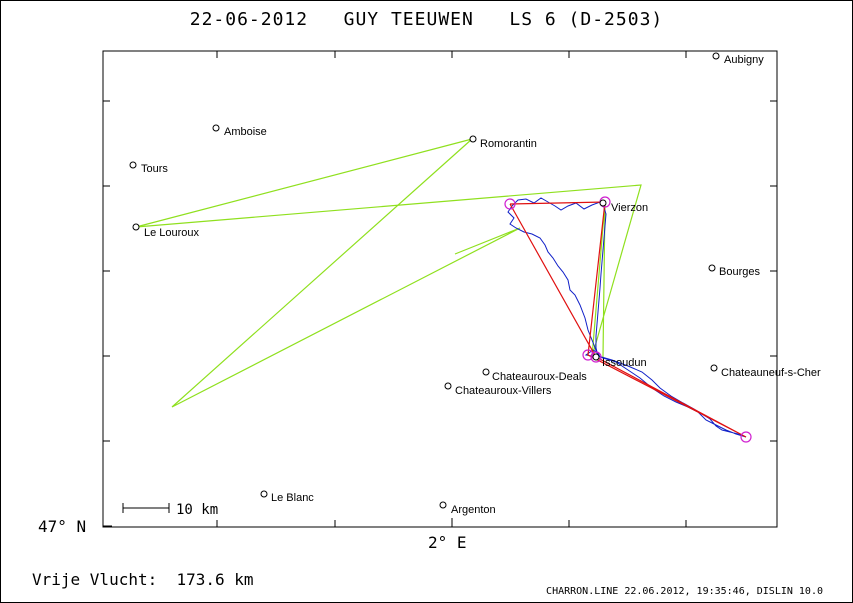 This screenshot has height=603, width=853. Describe the element at coordinates (508, 144) in the screenshot. I see `place-label: Romorantin` at that location.